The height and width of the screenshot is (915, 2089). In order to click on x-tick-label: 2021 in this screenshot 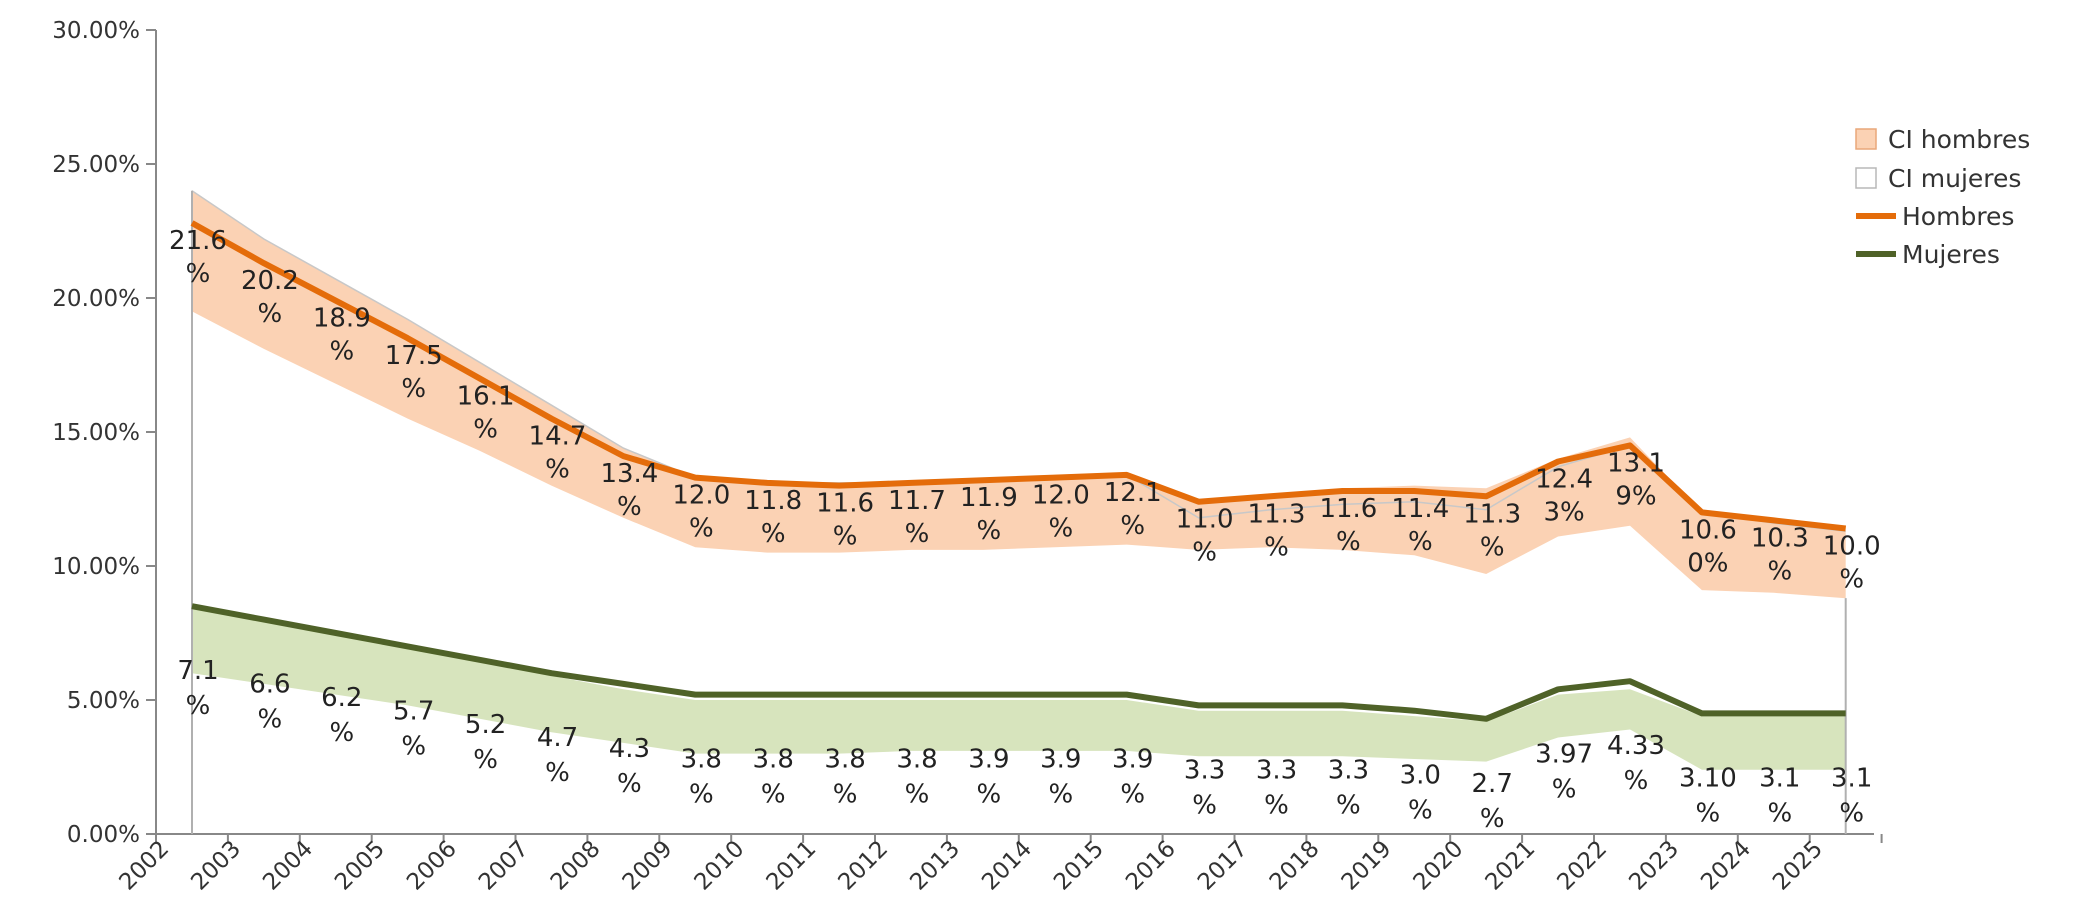, I will do `click(1511, 866)`.